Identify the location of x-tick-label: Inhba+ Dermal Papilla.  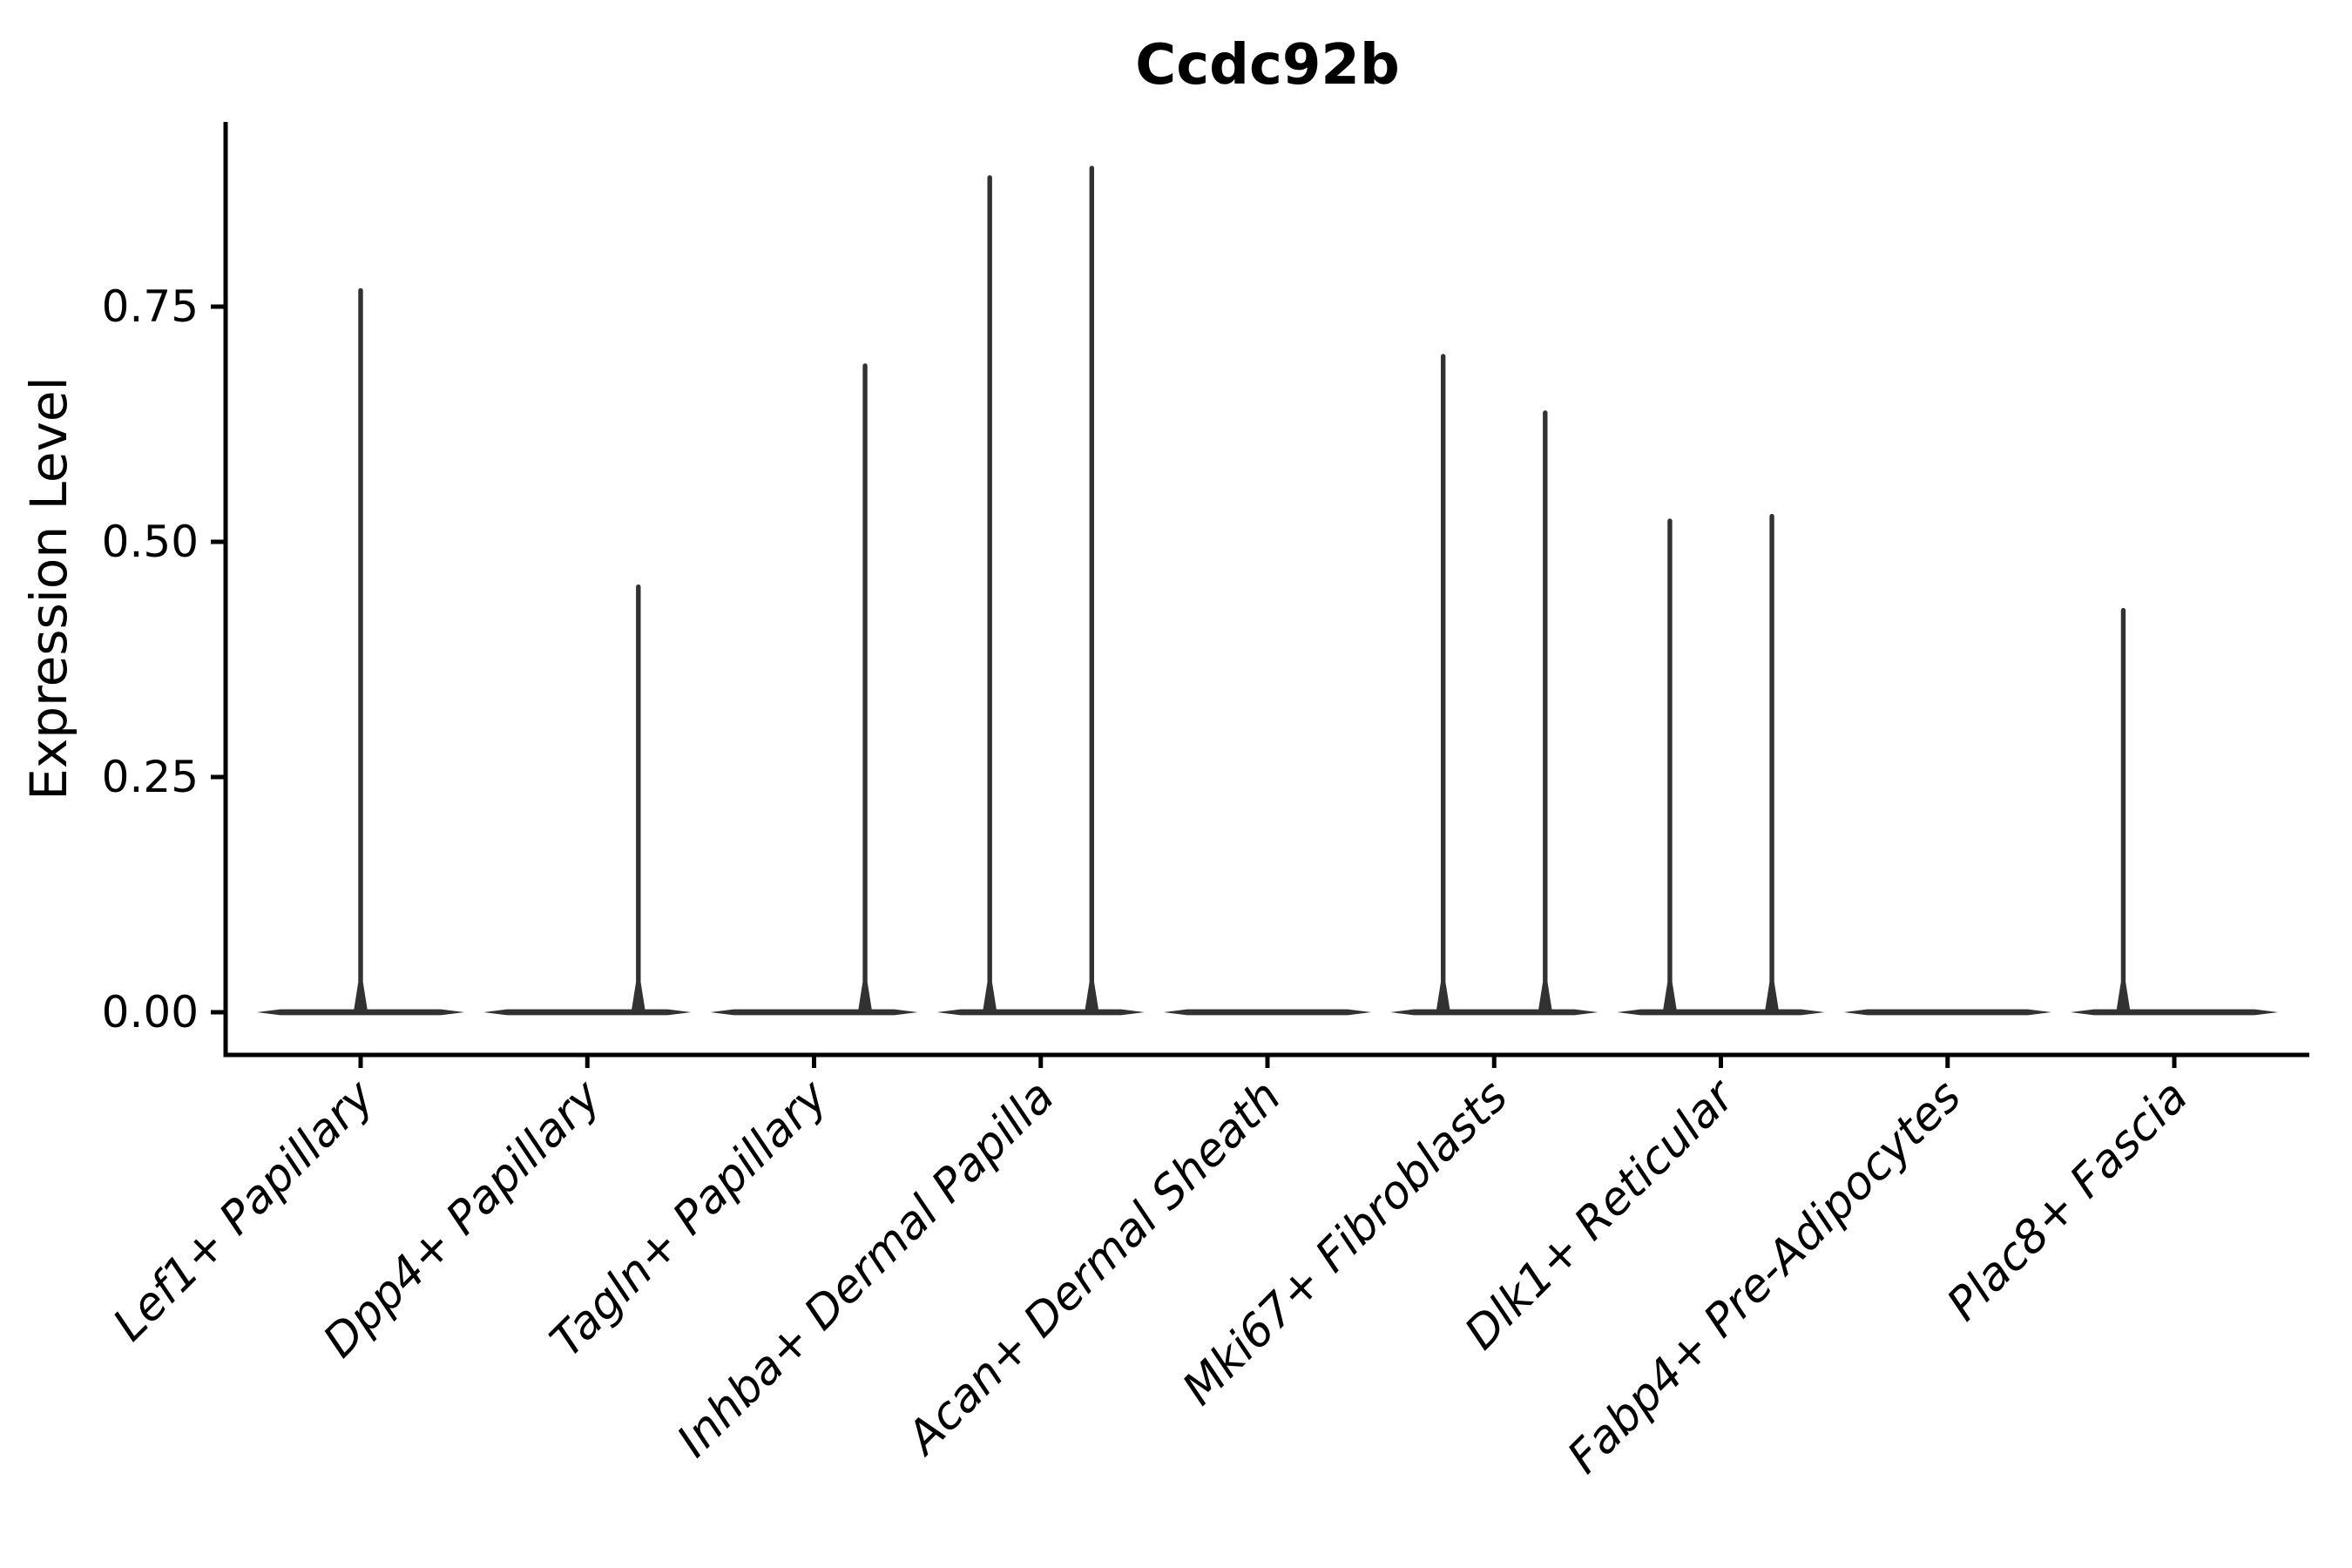
(865, 1270).